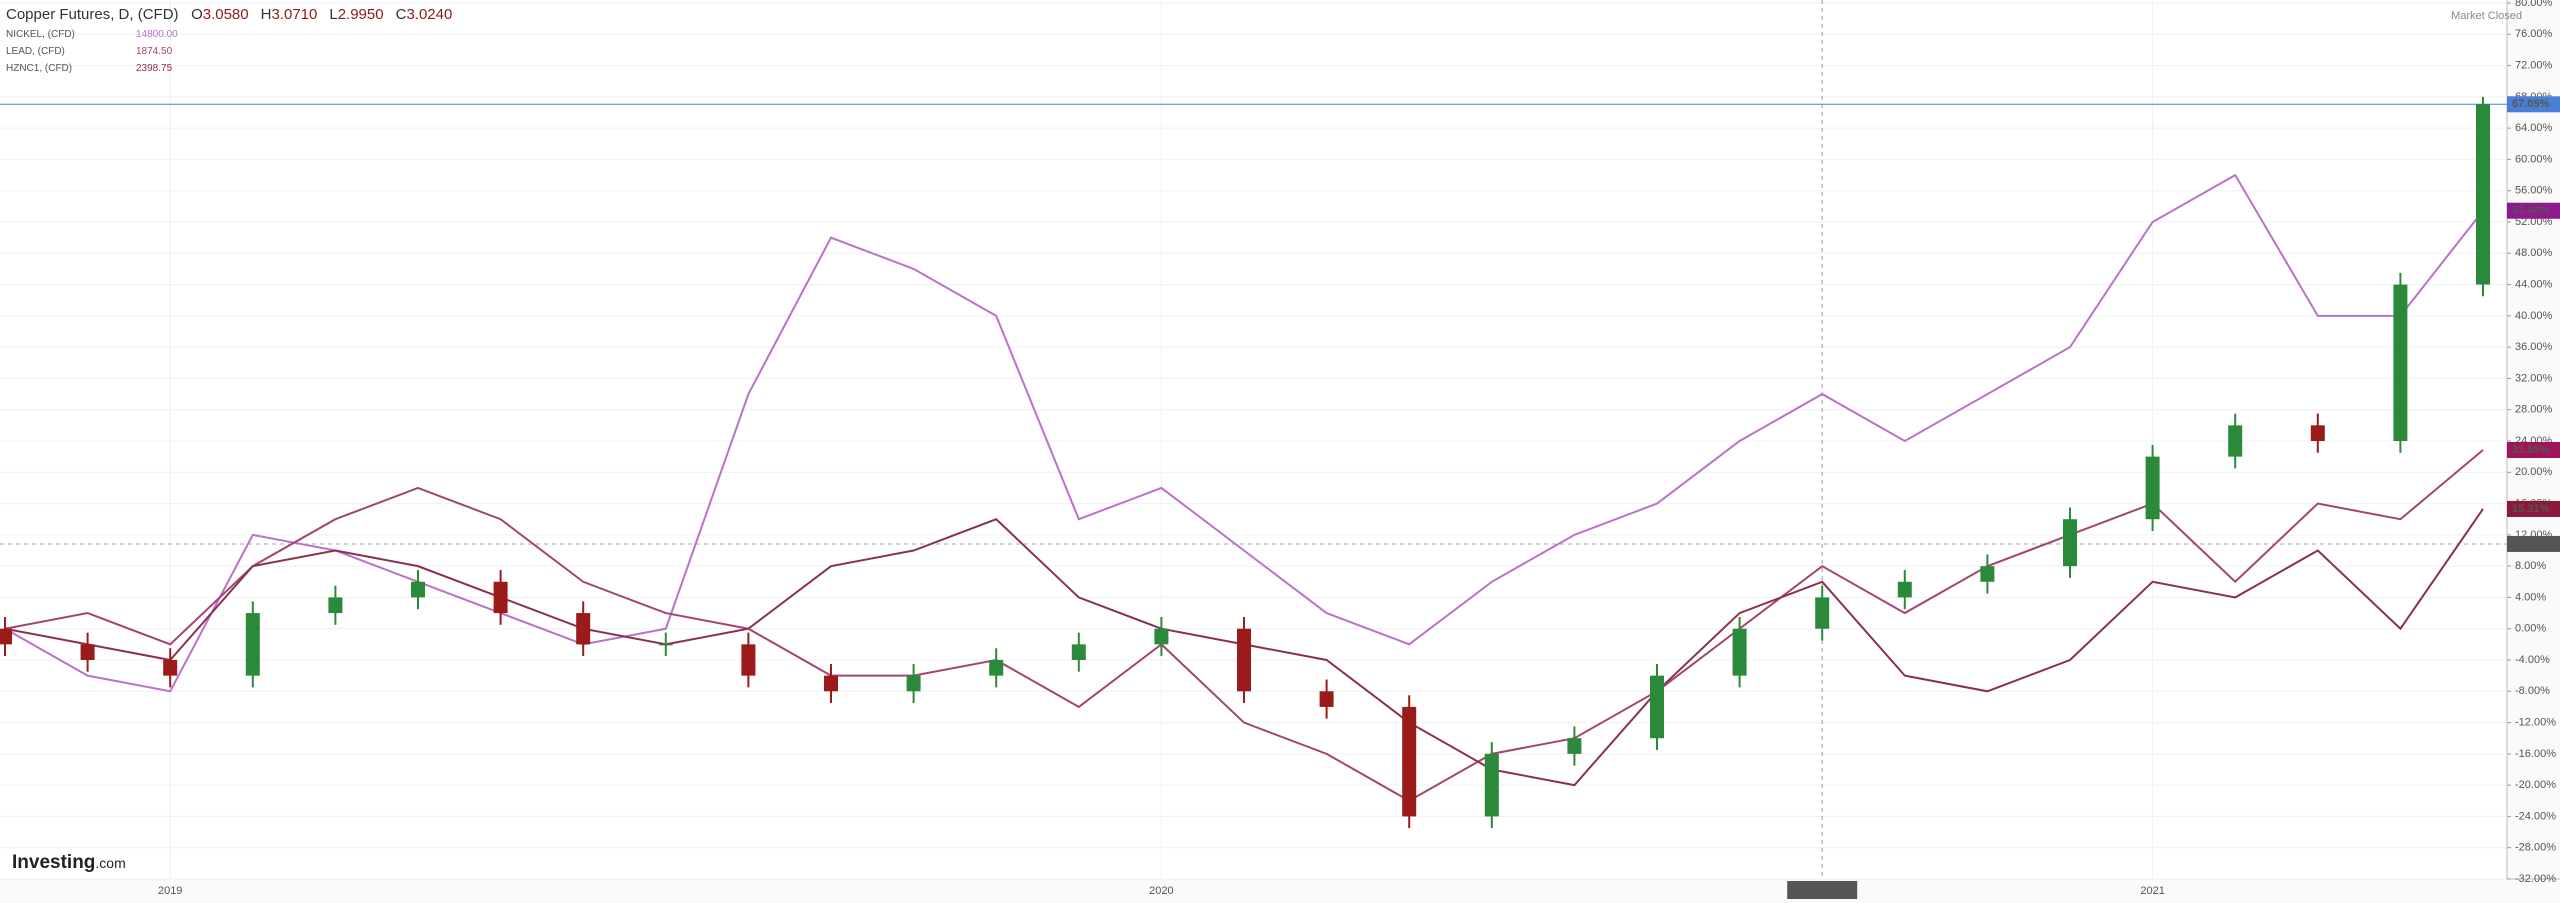  Describe the element at coordinates (110, 863) in the screenshot. I see `brand-suffix: .com` at that location.